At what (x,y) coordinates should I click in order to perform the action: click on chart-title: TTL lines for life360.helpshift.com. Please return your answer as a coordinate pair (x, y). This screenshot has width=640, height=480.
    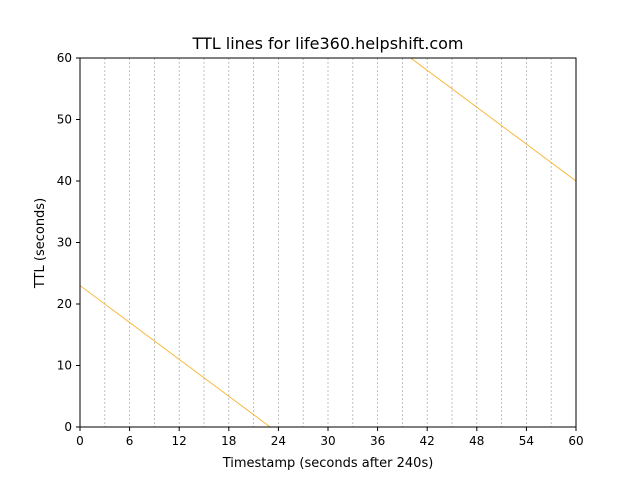
    Looking at the image, I should click on (327, 43).